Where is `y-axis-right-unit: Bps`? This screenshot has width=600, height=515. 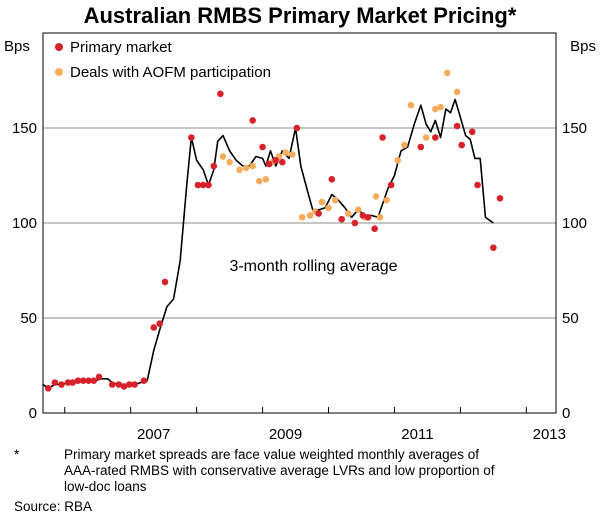 y-axis-right-unit: Bps is located at coordinates (583, 46).